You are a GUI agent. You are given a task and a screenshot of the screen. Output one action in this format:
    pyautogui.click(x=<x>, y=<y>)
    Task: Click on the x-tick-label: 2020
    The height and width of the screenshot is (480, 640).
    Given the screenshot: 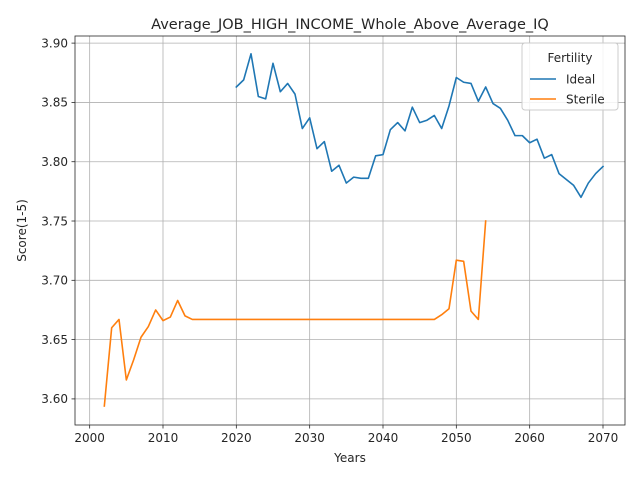 What is the action you would take?
    pyautogui.click(x=236, y=438)
    